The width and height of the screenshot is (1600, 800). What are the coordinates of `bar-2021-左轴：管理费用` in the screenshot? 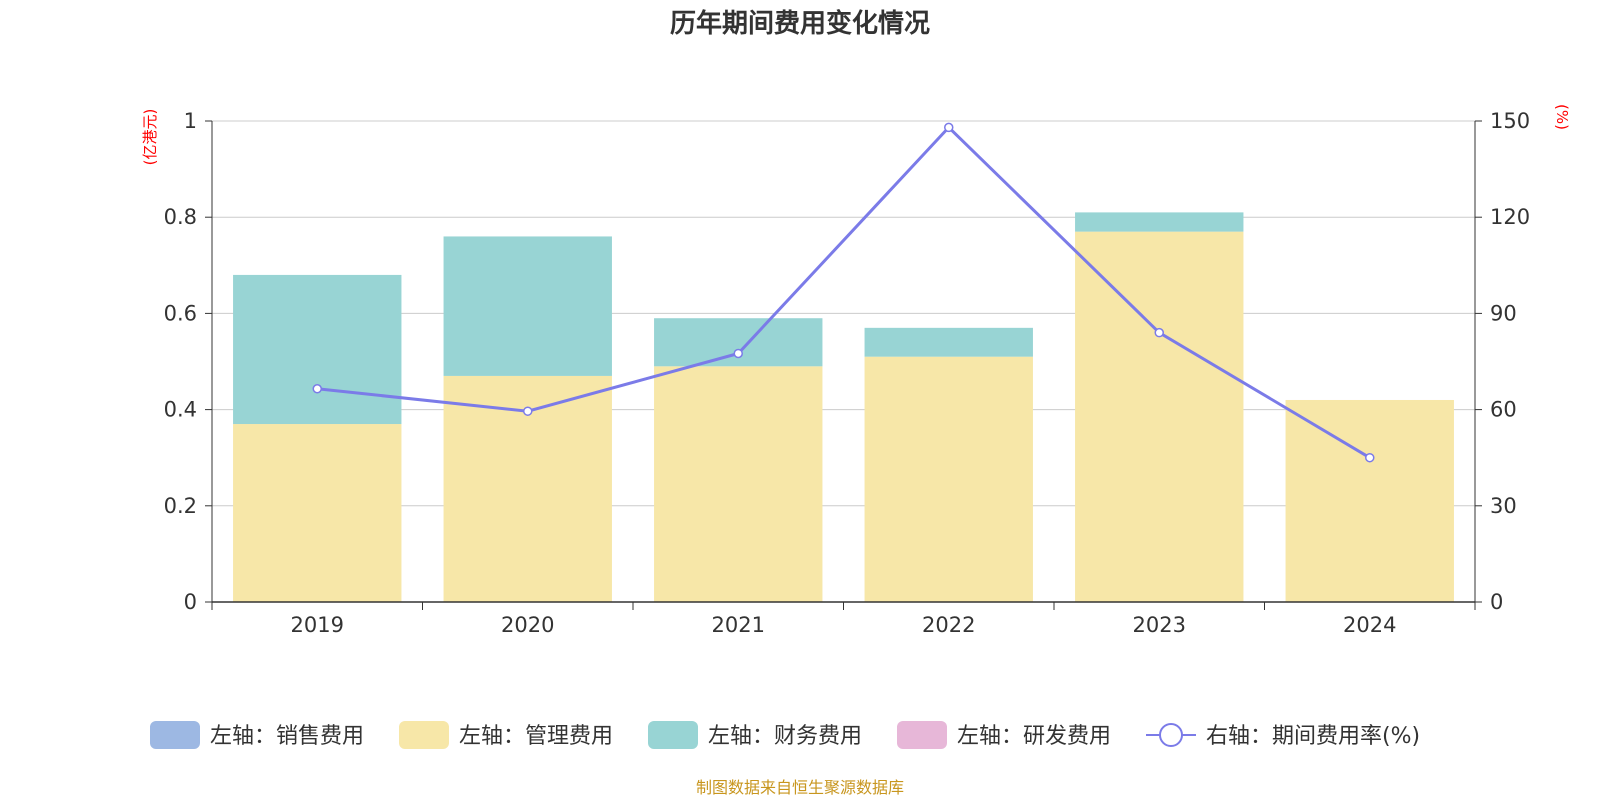 It's located at (738, 484).